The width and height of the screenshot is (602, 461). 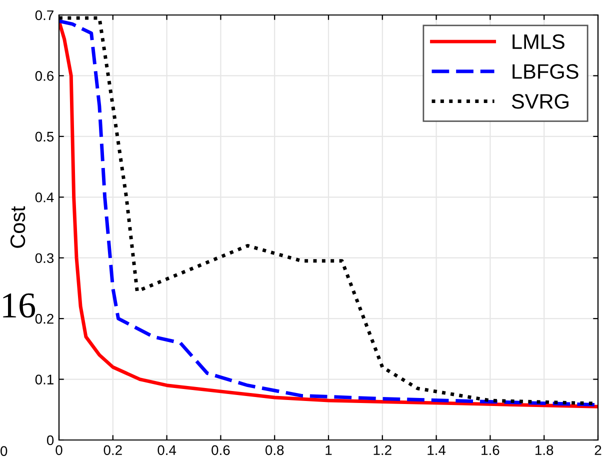 What do you see at coordinates (44, 379) in the screenshot?
I see `y-tick-label: 0.1` at bounding box center [44, 379].